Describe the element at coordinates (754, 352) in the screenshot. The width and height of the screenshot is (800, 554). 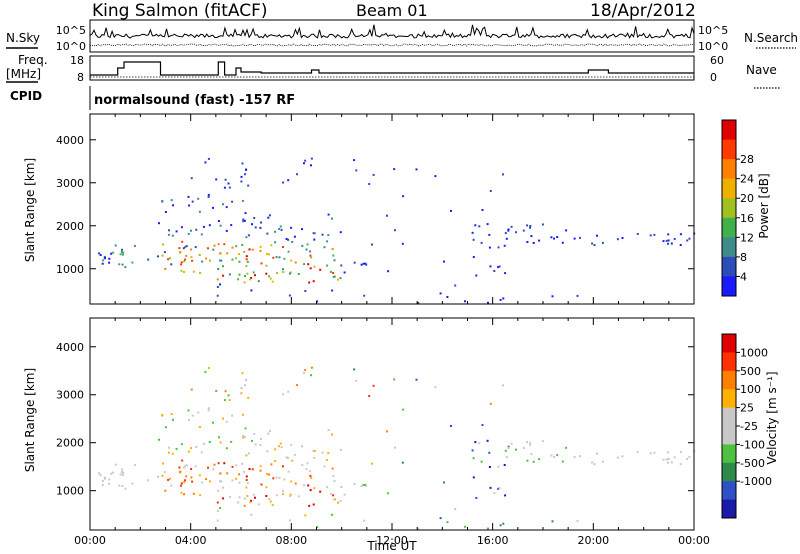
I see `colorbar-tick-label: 1000` at that location.